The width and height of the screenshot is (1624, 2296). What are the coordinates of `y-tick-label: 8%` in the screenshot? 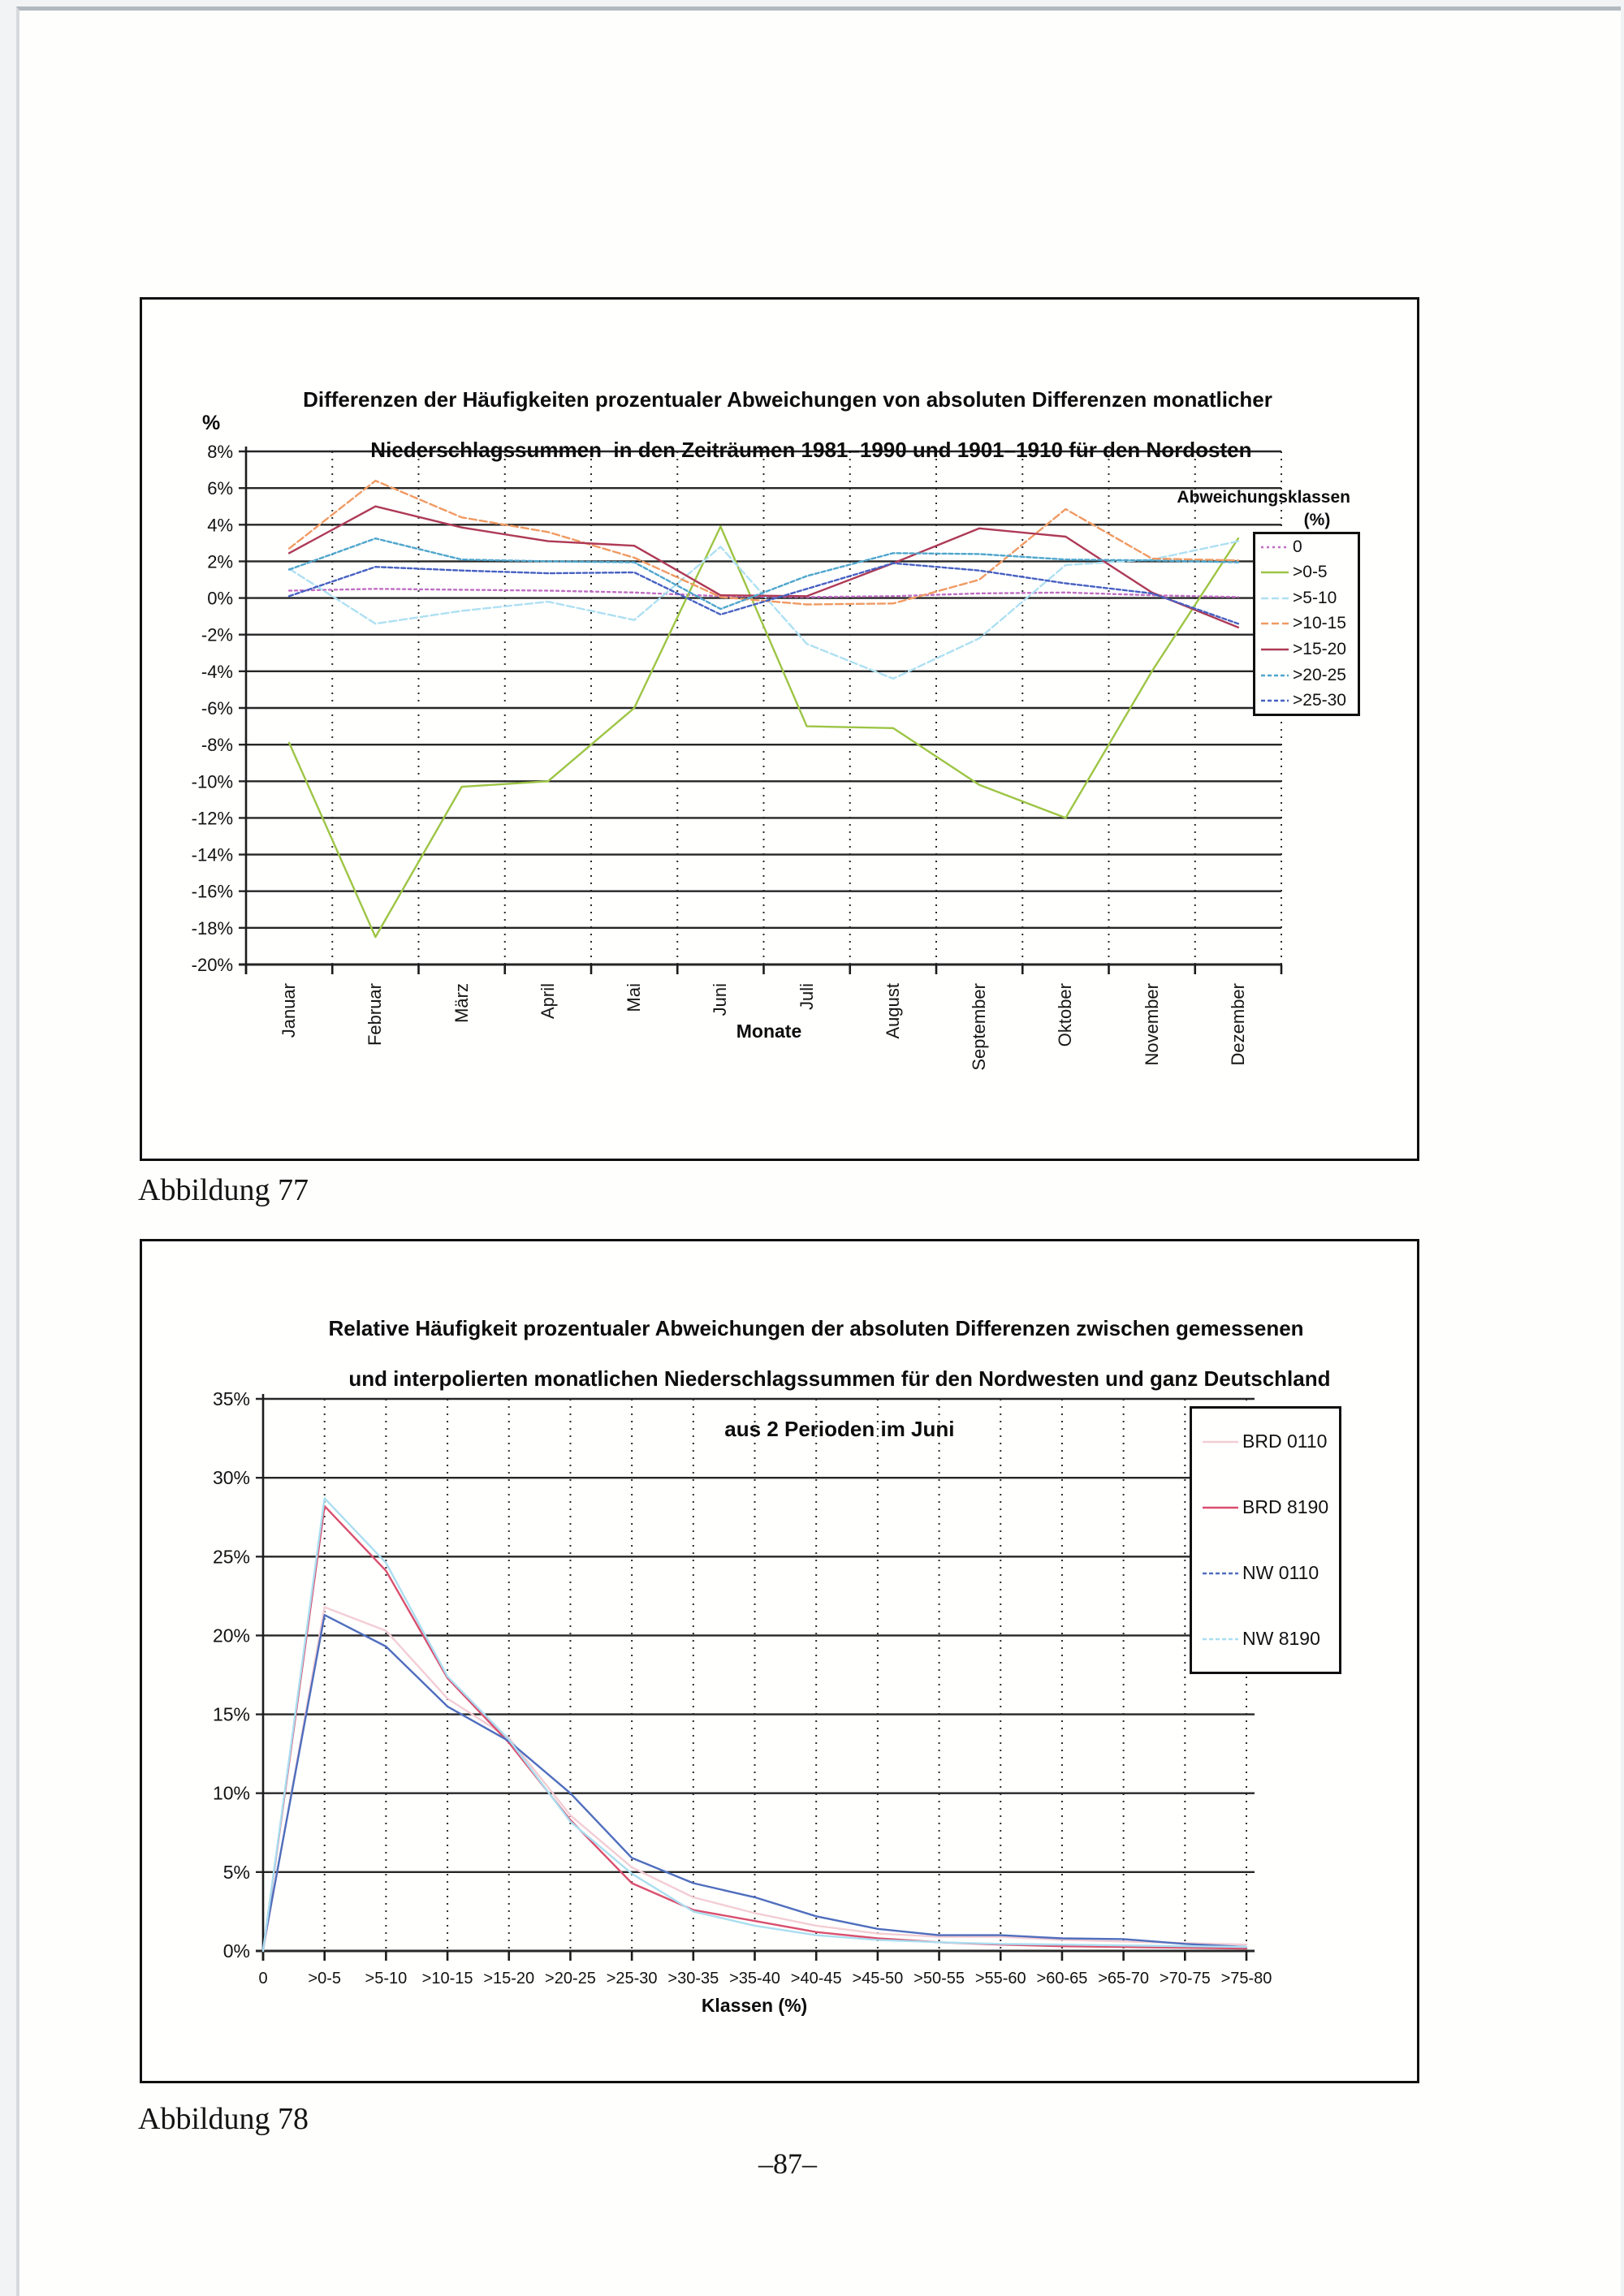 It's located at (220, 452).